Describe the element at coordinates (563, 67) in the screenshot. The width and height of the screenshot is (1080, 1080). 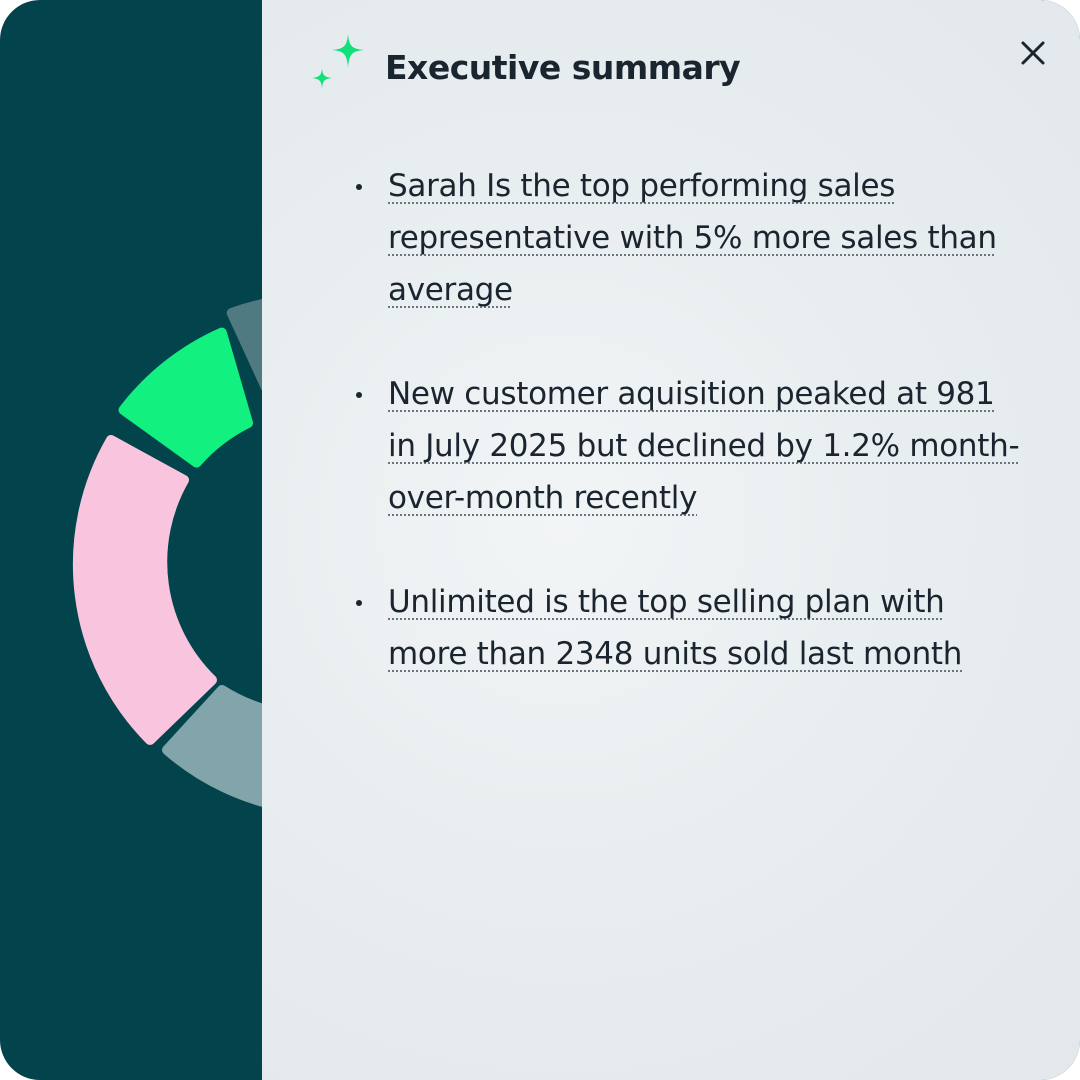
I see `panel-title: Executive summary` at that location.